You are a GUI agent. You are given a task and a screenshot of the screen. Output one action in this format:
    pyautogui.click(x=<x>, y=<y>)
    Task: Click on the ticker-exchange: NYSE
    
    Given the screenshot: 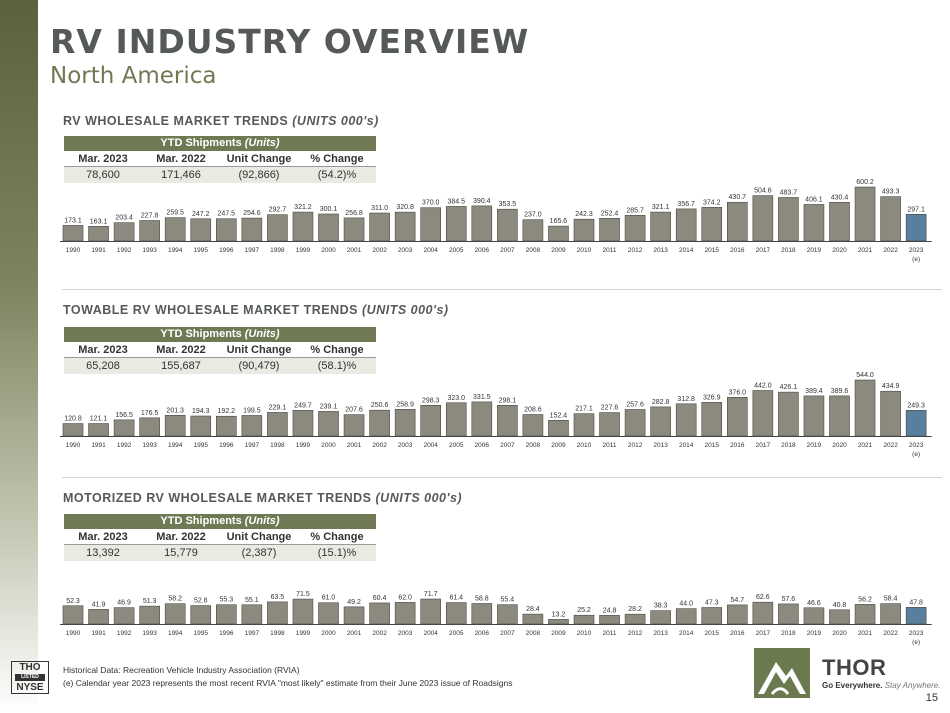 What is the action you would take?
    pyautogui.click(x=30, y=687)
    